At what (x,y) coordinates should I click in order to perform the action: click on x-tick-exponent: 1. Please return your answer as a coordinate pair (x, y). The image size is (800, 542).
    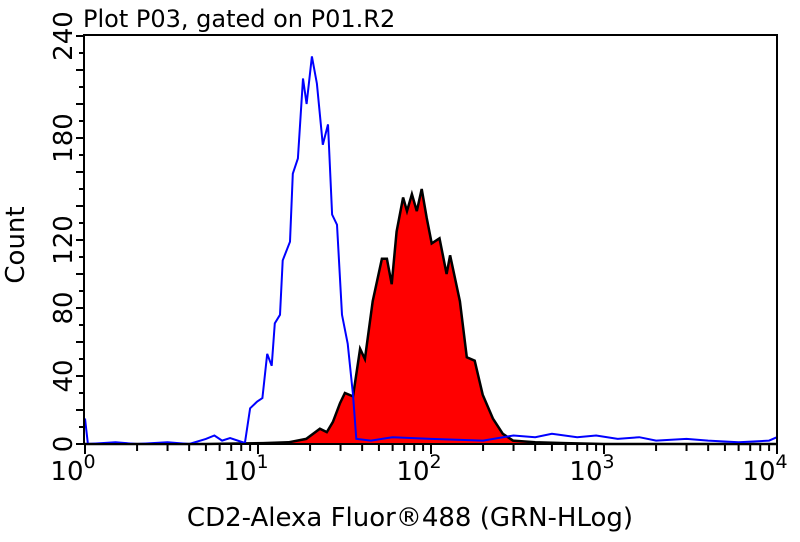
    Looking at the image, I should click on (263, 462).